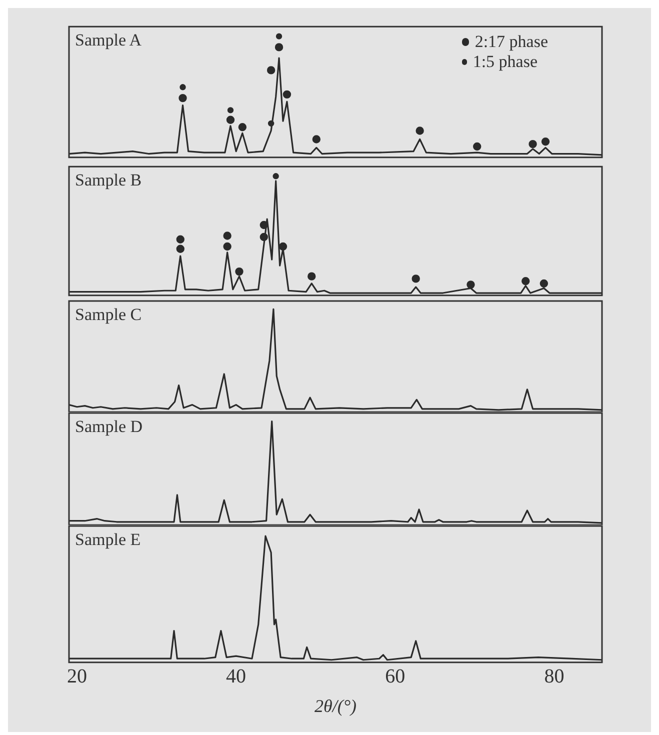  I want to click on x-tick-label: 80, so click(554, 677).